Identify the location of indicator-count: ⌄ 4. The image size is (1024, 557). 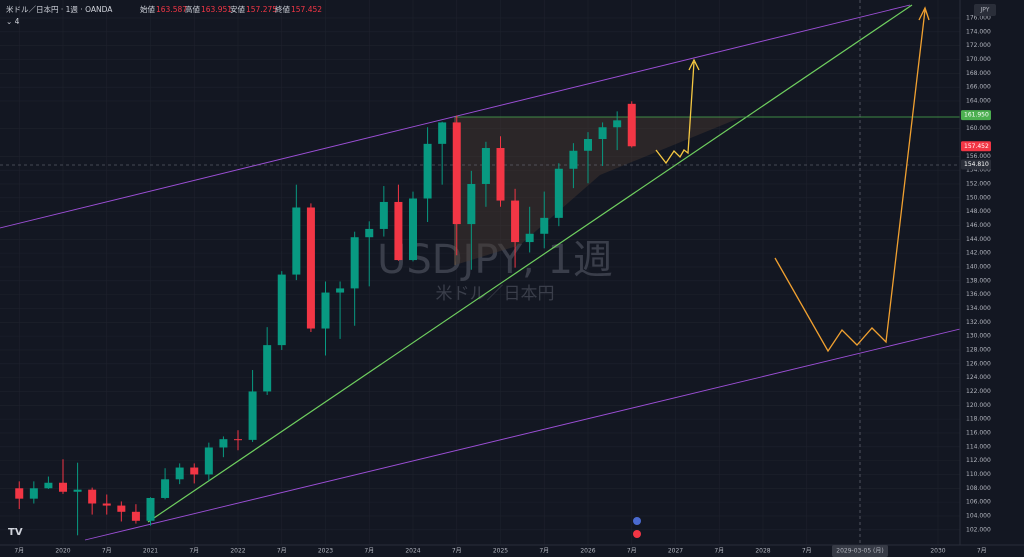
(13, 21).